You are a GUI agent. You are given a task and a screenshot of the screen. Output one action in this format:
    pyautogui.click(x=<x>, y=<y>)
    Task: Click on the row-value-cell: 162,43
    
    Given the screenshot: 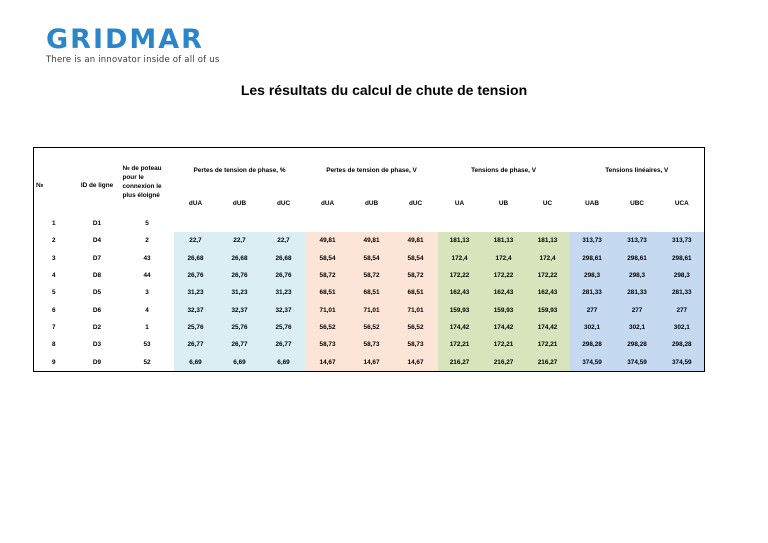 What is the action you would take?
    pyautogui.click(x=459, y=293)
    